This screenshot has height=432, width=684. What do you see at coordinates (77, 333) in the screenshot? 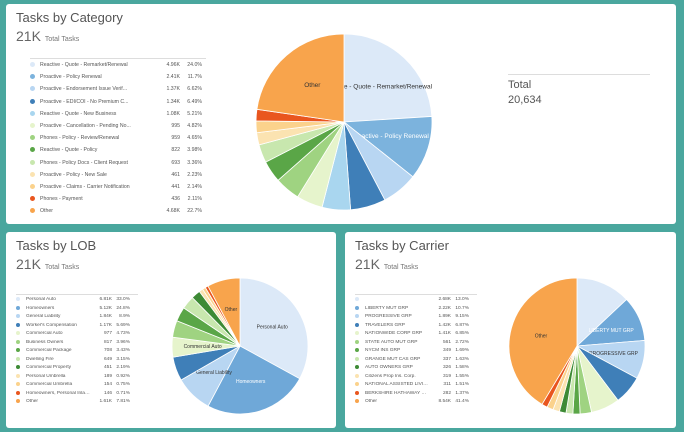
I see `legend-row: Commercial Auto 977 4.73%` at bounding box center [77, 333].